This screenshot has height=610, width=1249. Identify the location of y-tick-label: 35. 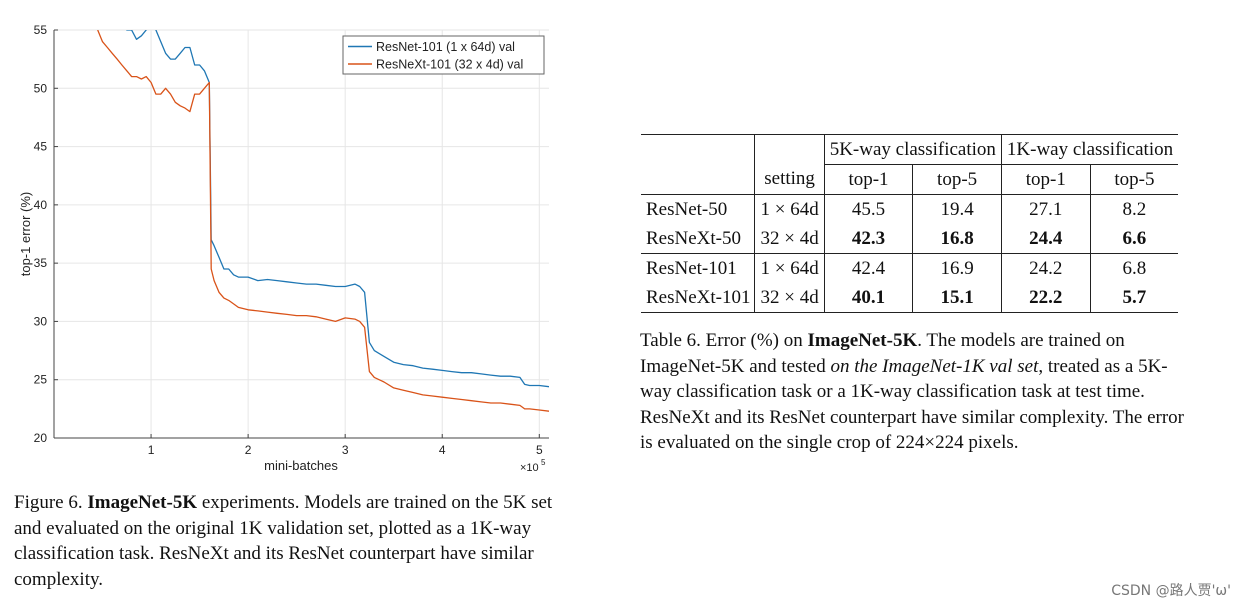
(41, 263).